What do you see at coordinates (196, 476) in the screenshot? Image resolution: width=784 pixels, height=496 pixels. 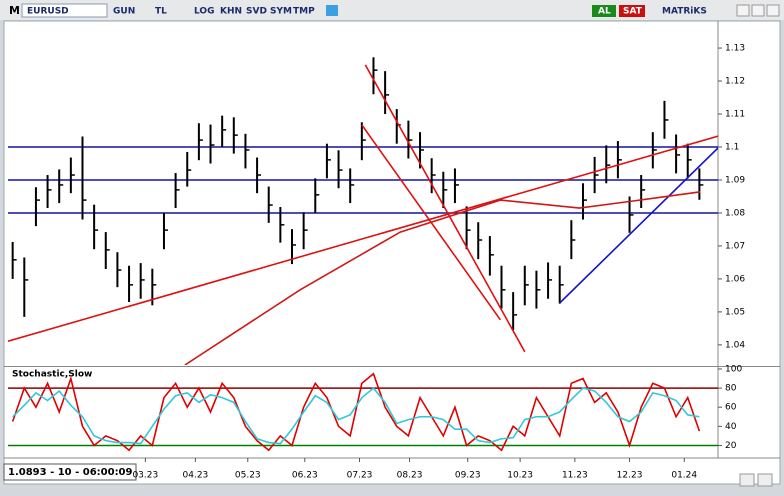 I see `x-tick-label: 04.23` at bounding box center [196, 476].